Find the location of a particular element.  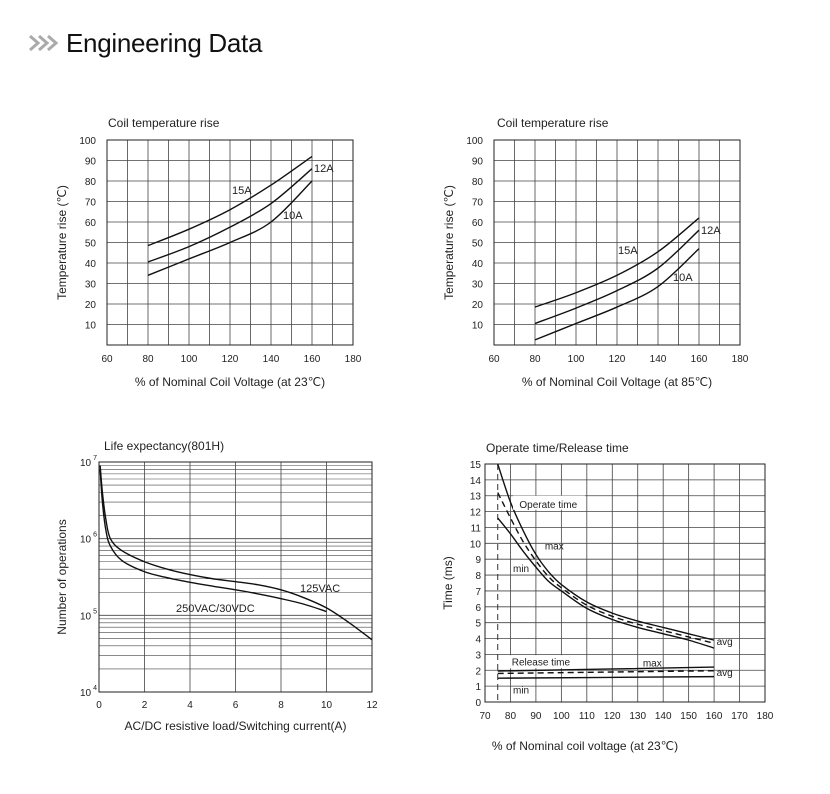

x-tick-label: 110 is located at coordinates (587, 716).